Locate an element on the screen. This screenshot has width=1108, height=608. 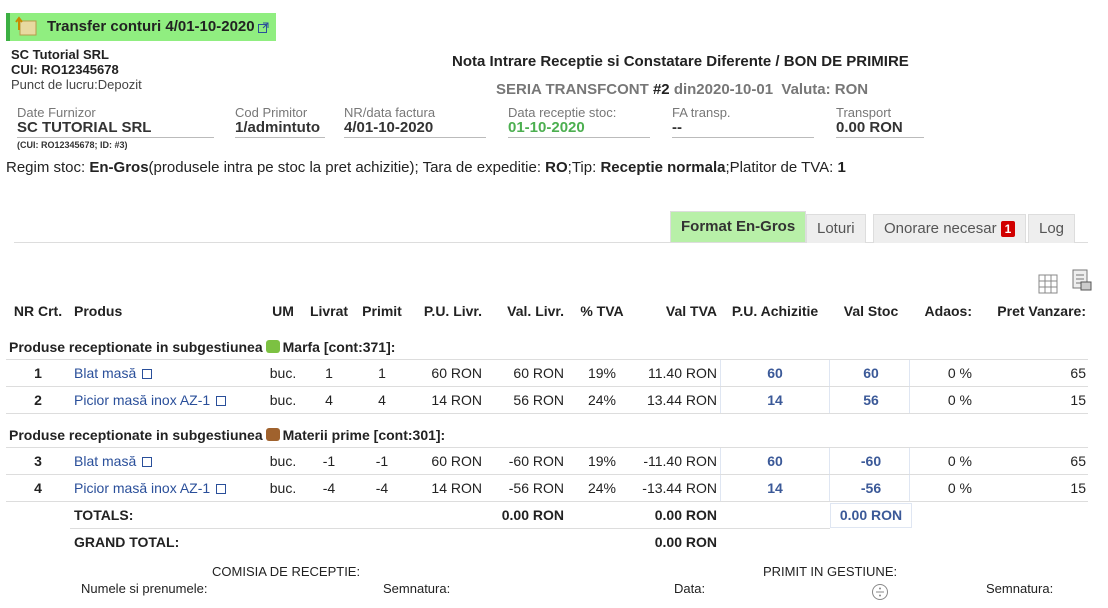
regime-part: ;Platitor de TVA: is located at coordinates (781, 167).